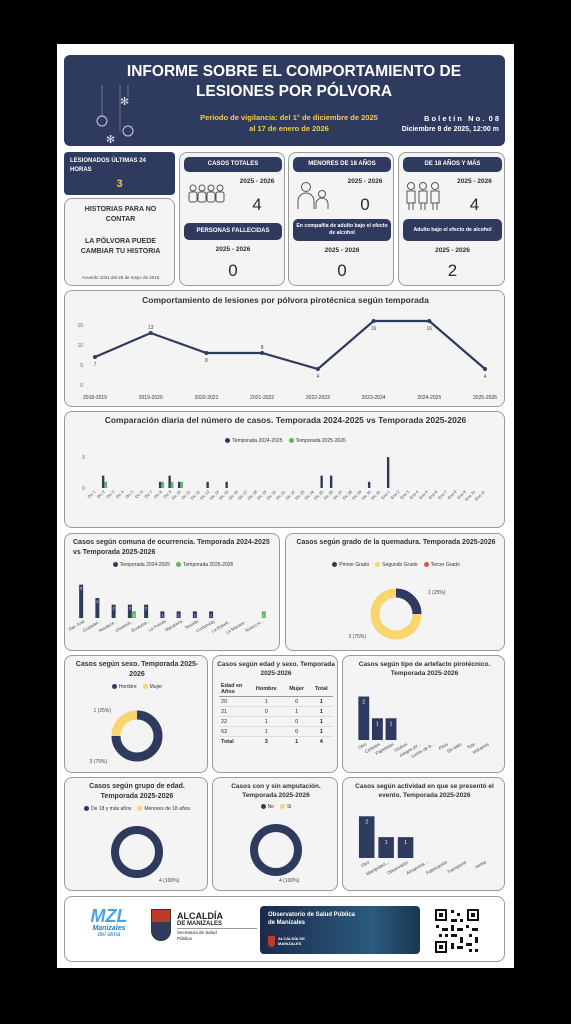 This screenshot has height=1024, width=571. Describe the element at coordinates (395, 494) in the screenshot. I see `x-tick-label: Ene 2` at that location.